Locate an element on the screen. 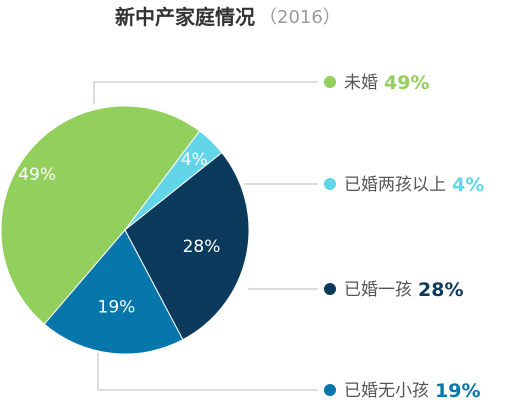 This screenshot has width=508, height=400. slice-value-label: 49% is located at coordinates (37, 175).